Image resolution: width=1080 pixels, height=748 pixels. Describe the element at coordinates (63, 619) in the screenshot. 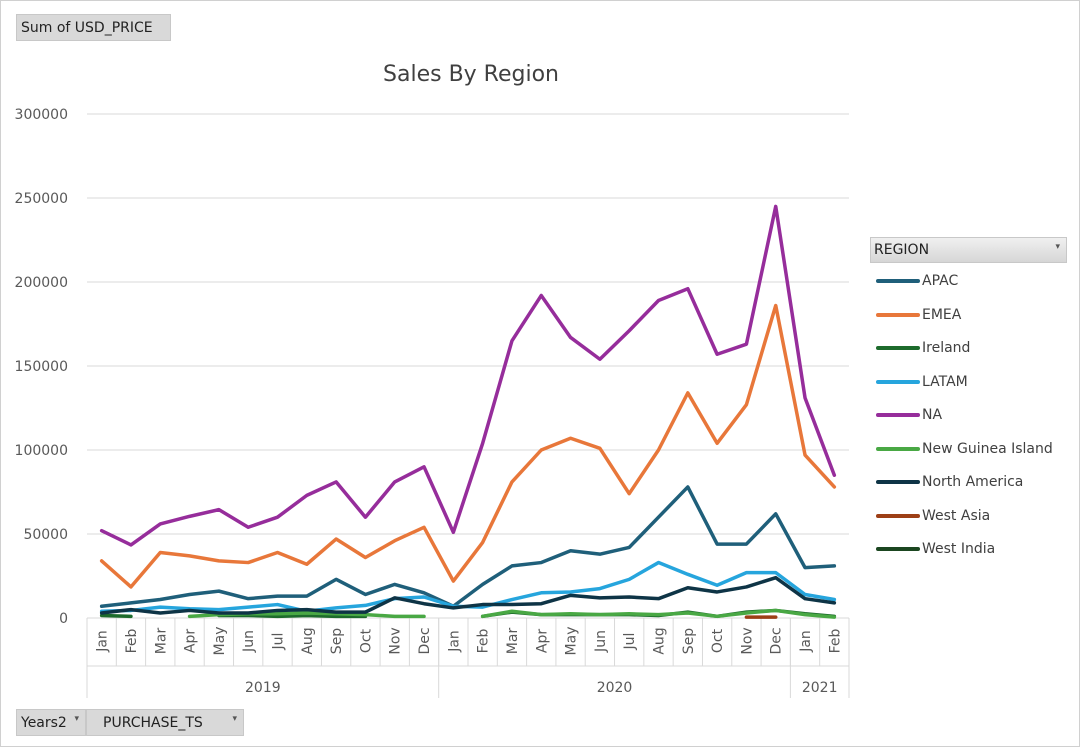

I see `y-tick-label: 0` at that location.